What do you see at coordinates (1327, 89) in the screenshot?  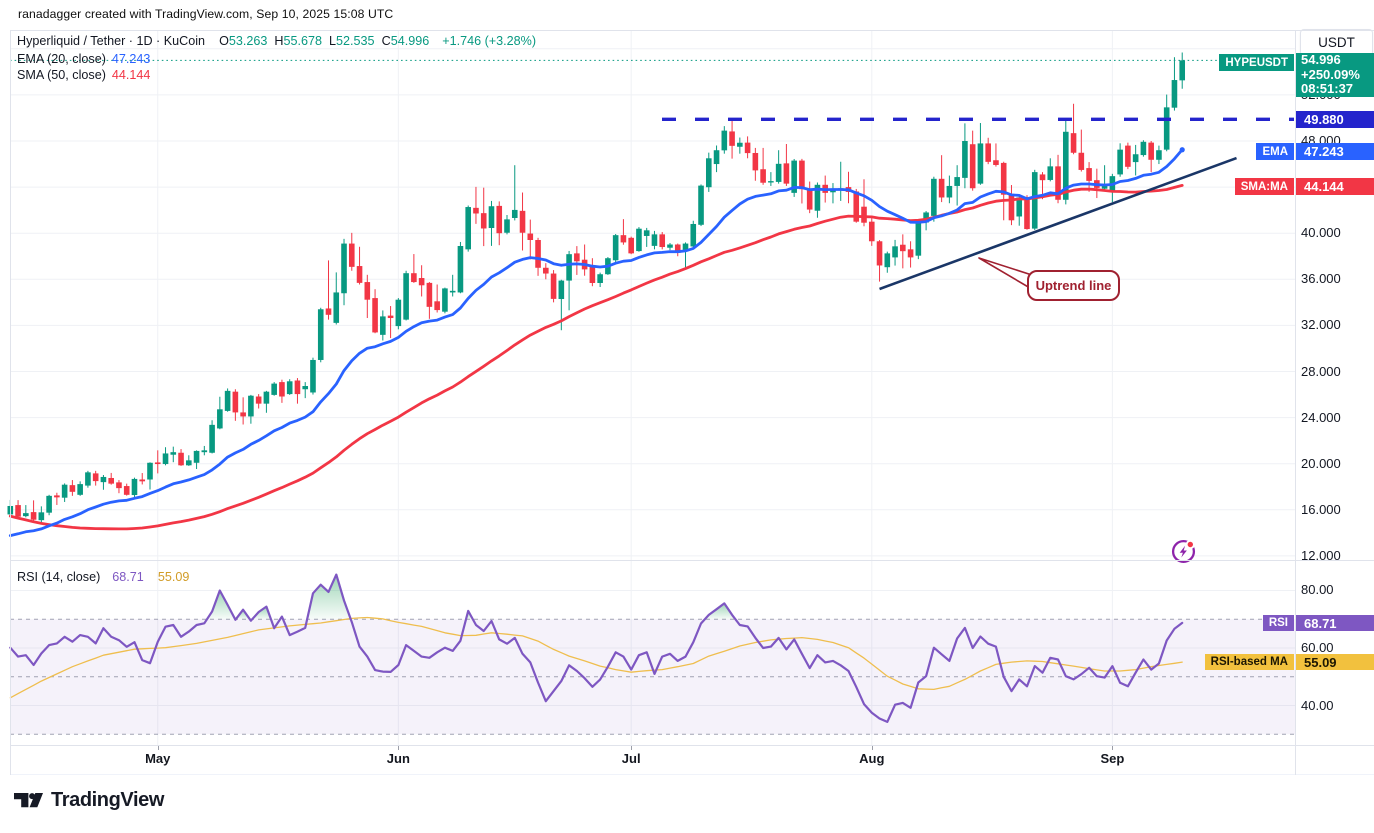 I see `bar-countdown: 08:51:37` at bounding box center [1327, 89].